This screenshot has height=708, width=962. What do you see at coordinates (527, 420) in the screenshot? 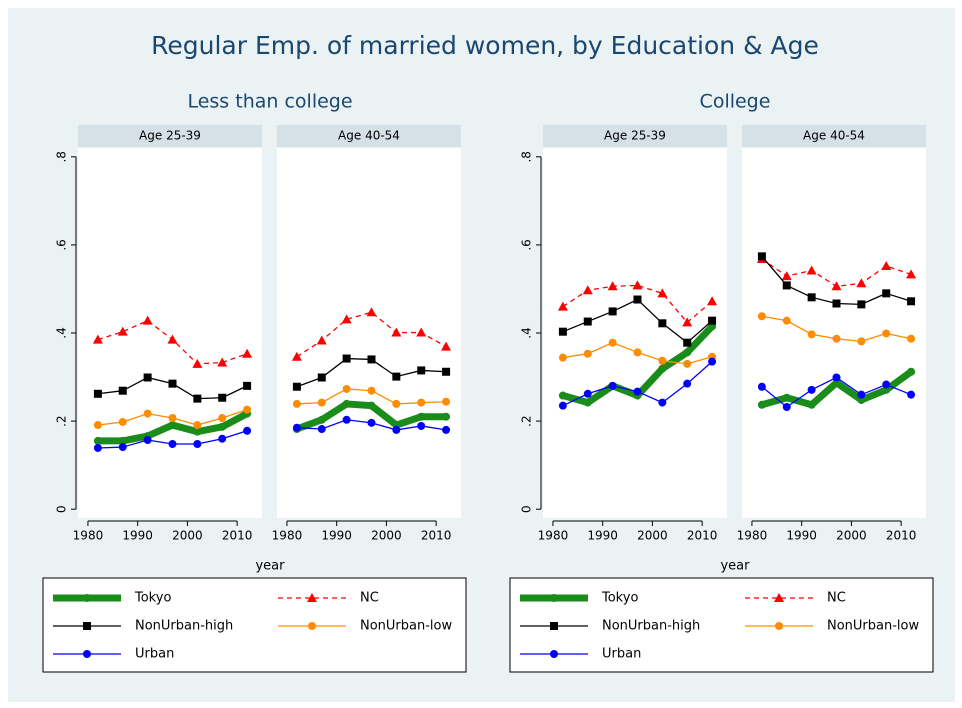
I see `y-tick-label: .2` at bounding box center [527, 420].